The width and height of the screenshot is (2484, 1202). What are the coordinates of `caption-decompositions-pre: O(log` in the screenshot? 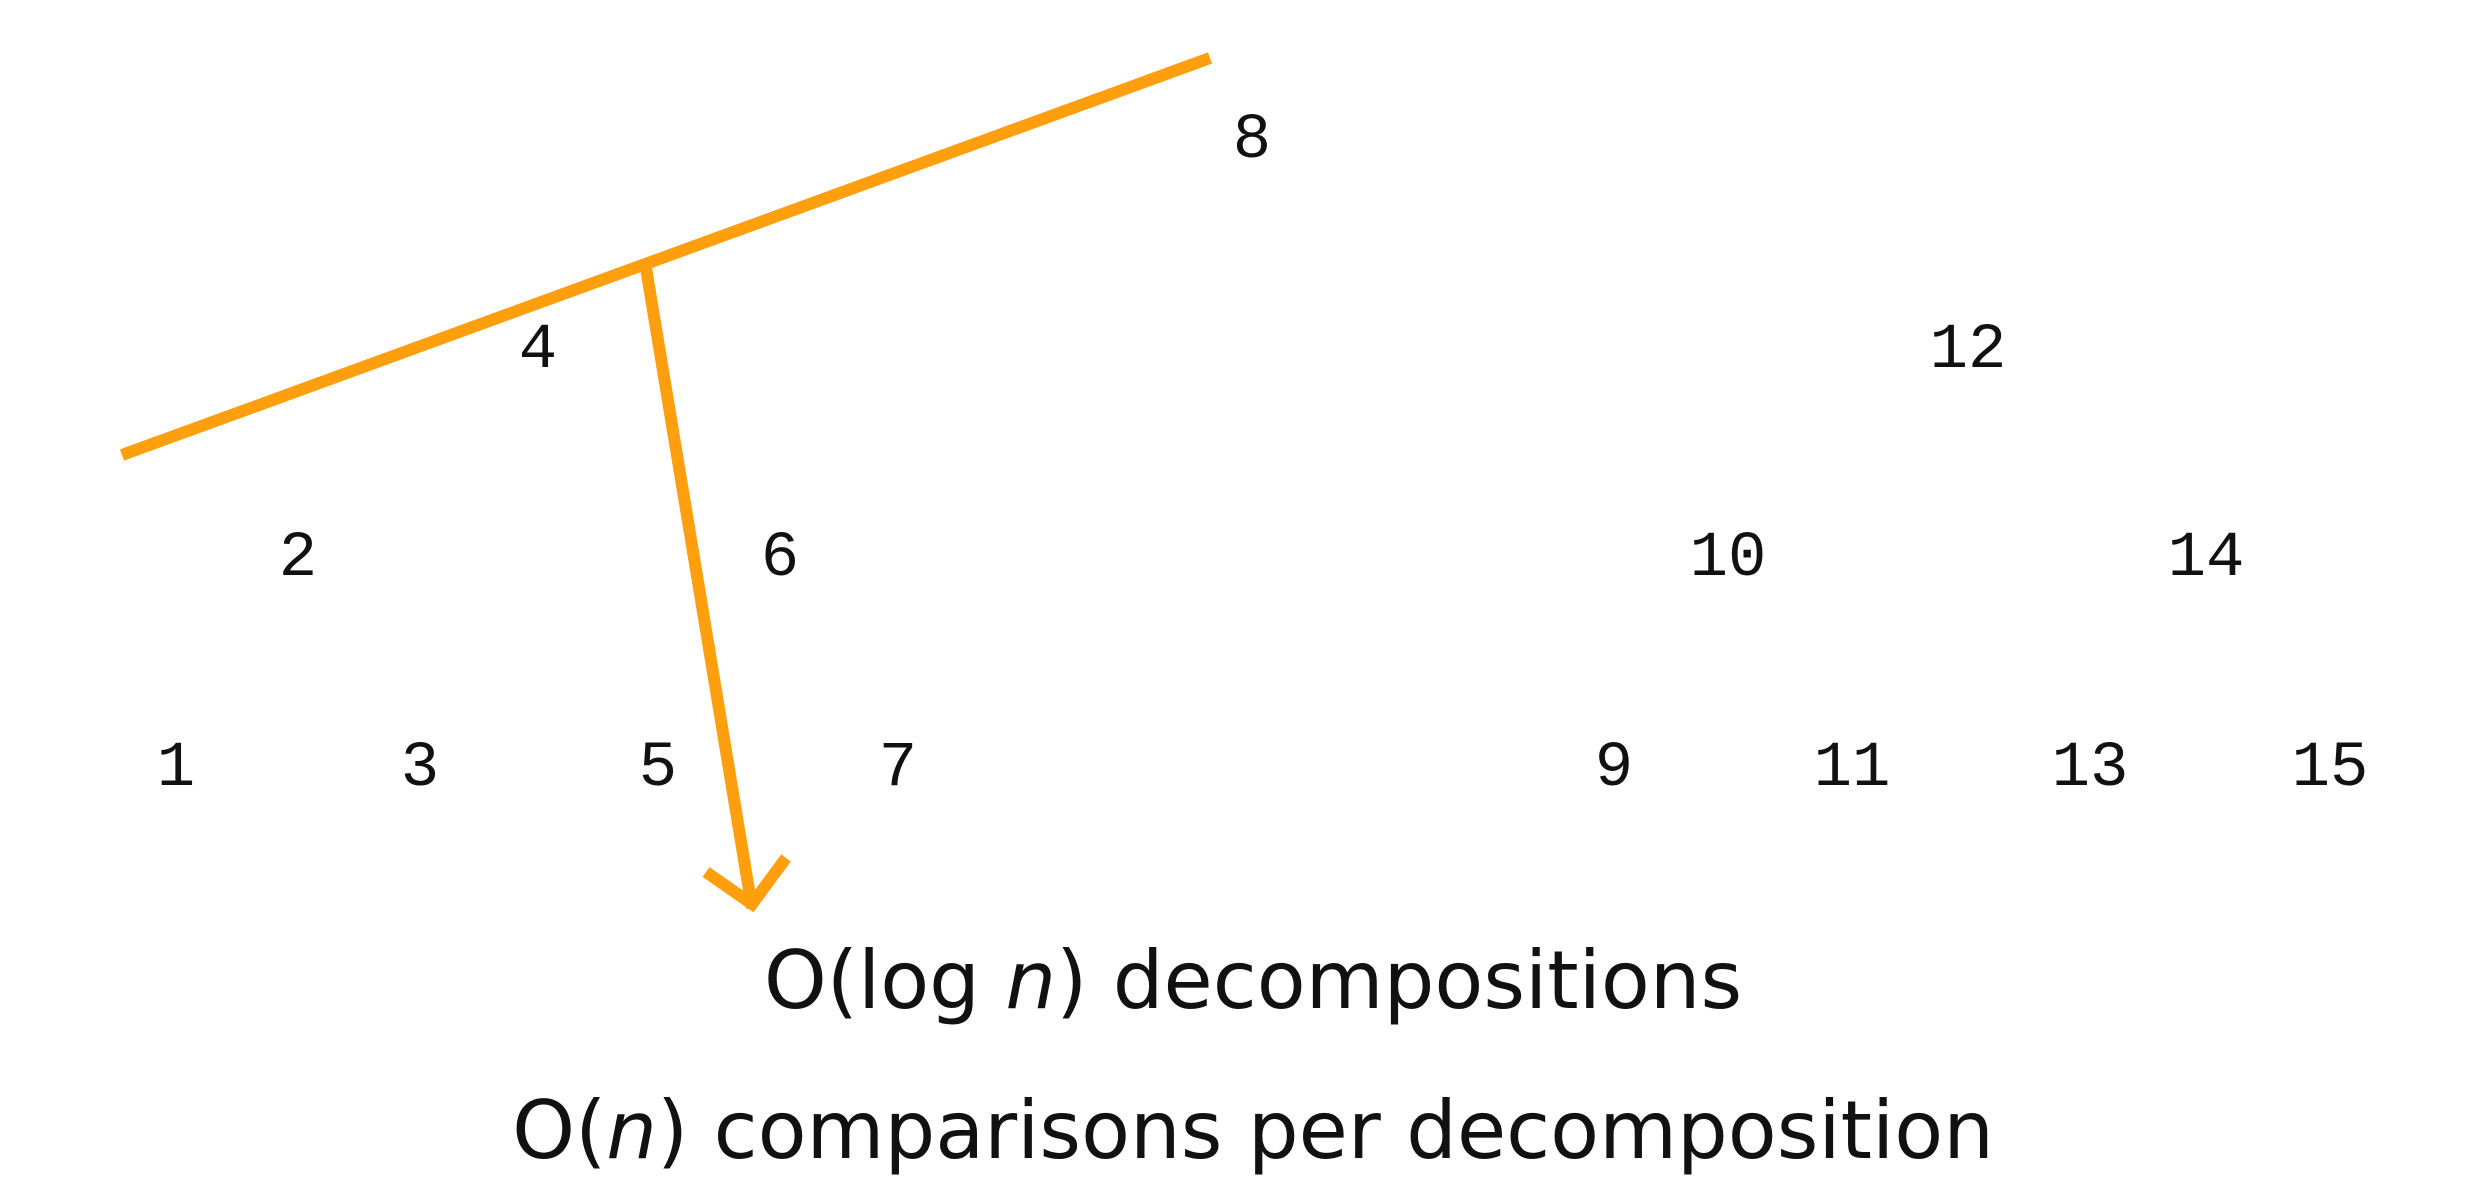 It's located at (885, 980).